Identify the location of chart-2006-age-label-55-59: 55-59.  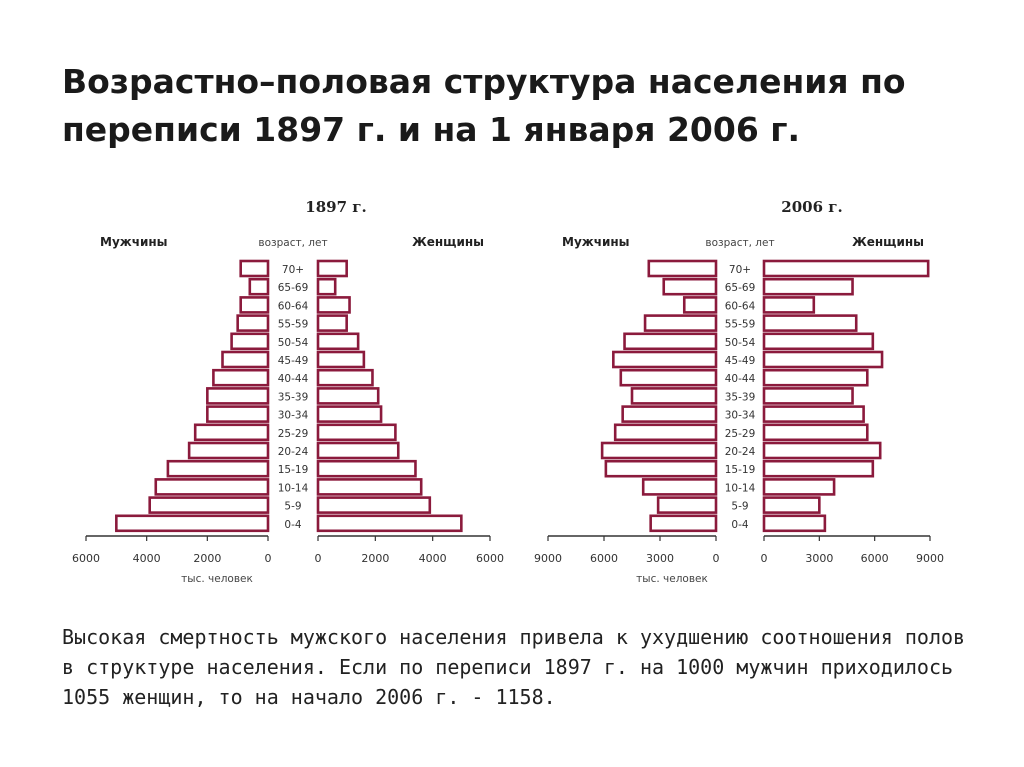
(740, 325).